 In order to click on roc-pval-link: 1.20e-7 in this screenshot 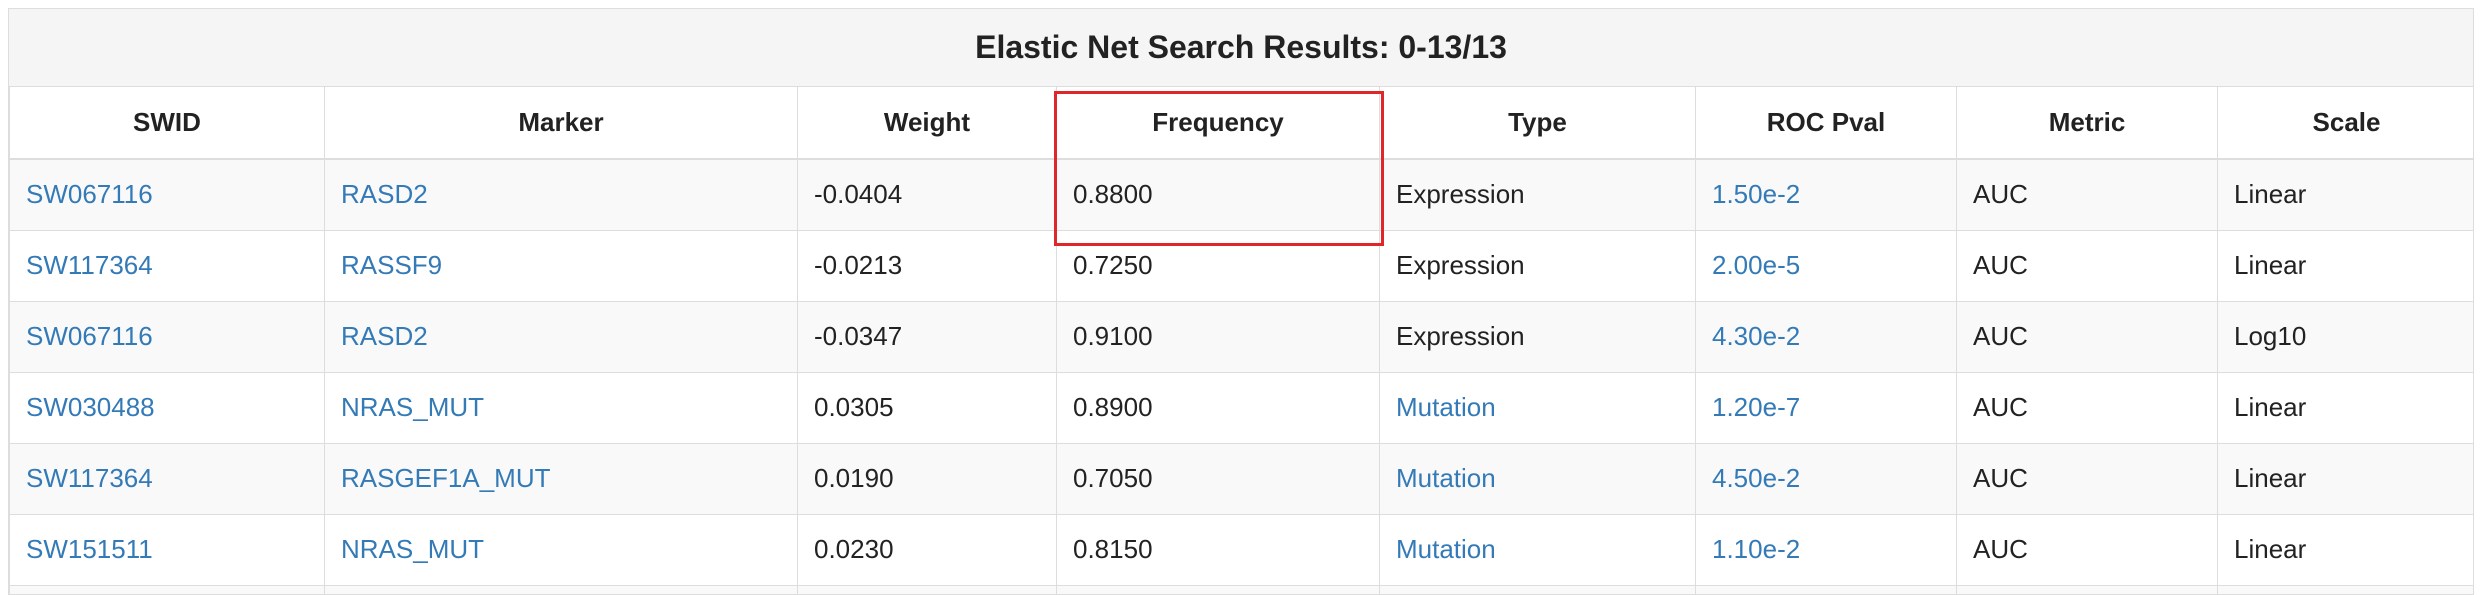, I will do `click(1756, 407)`.